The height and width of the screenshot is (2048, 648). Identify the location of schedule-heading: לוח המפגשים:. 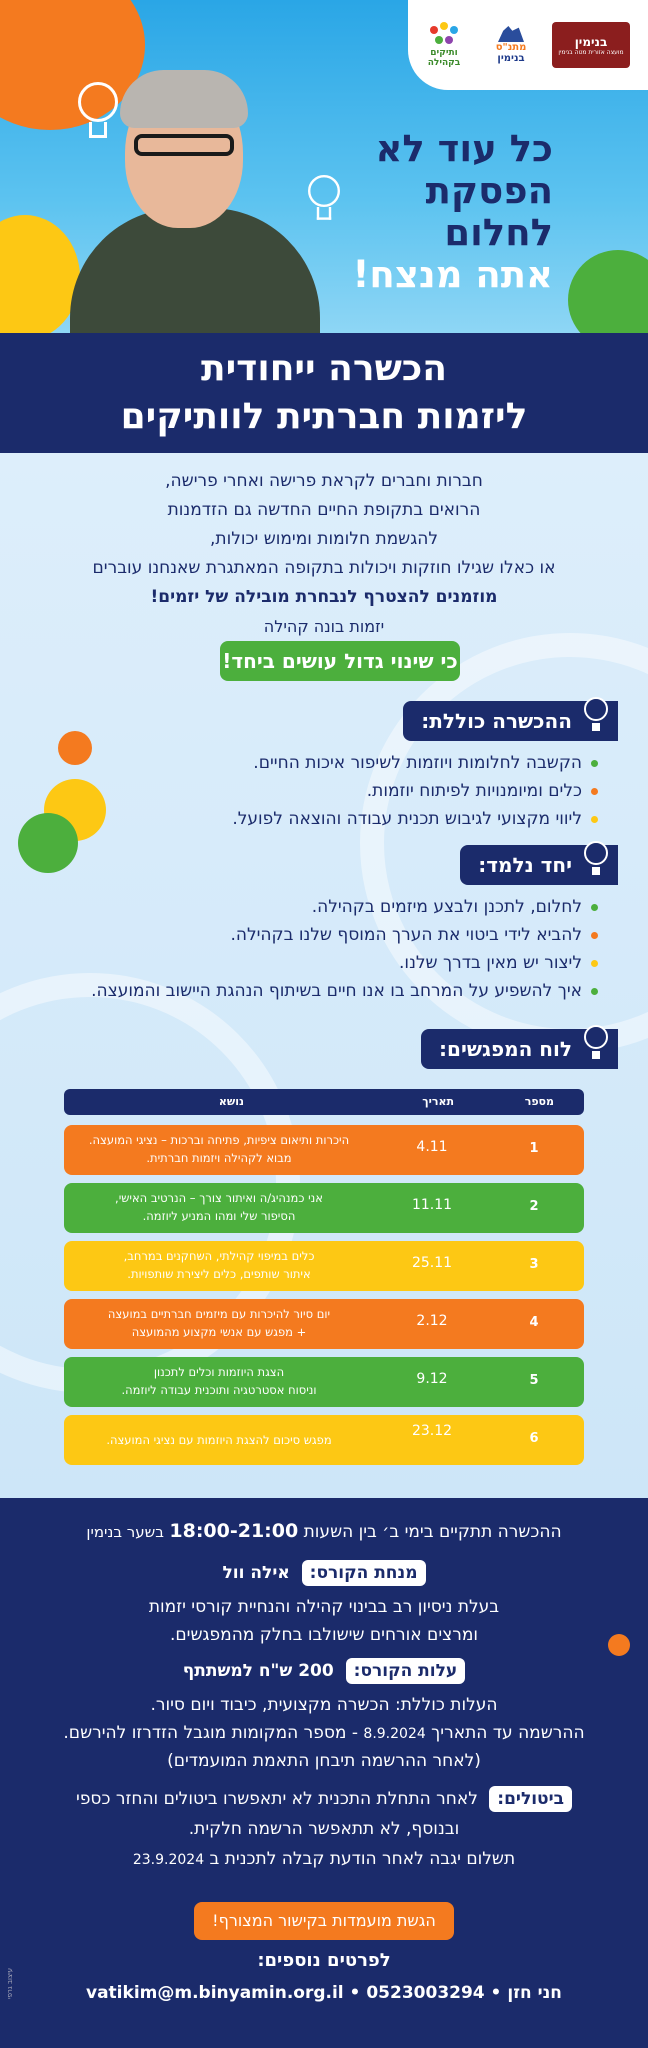
(519, 1047).